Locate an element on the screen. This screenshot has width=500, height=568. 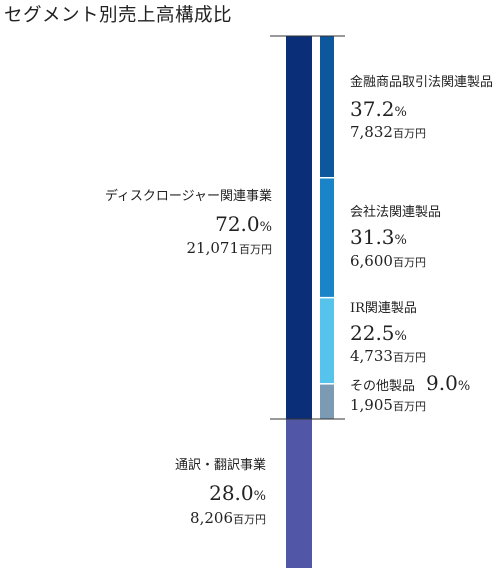
finance-amount: 7,832百万円 is located at coordinates (388, 132).